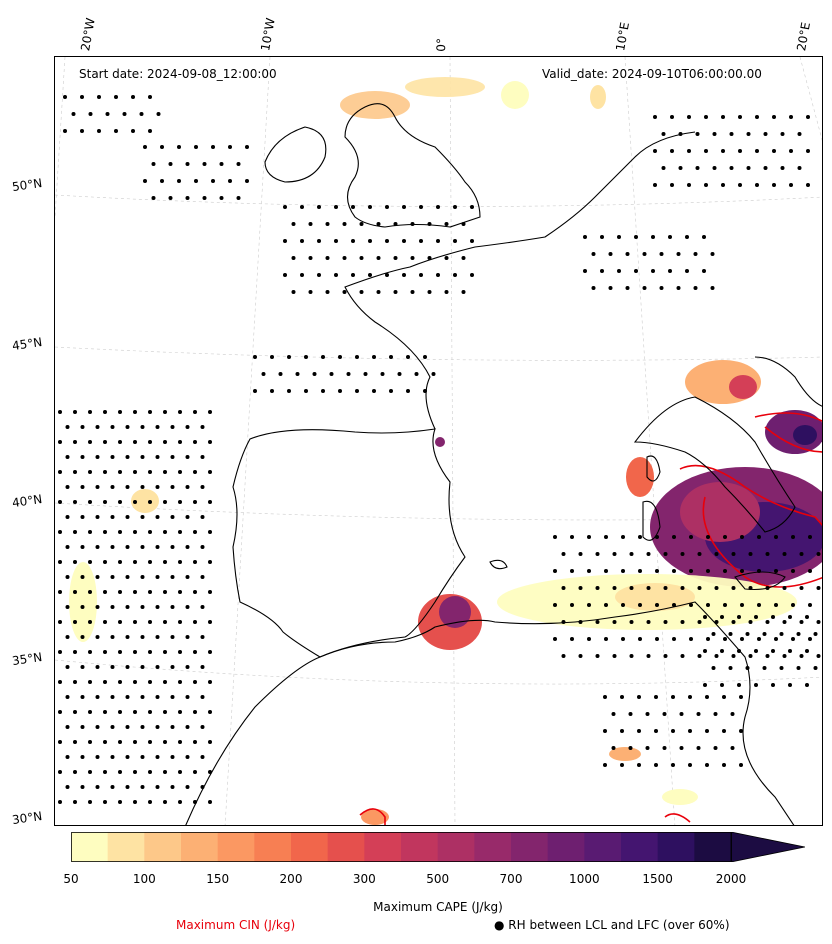 The image size is (832, 944). I want to click on colorbar-tick-label: 100, so click(144, 879).